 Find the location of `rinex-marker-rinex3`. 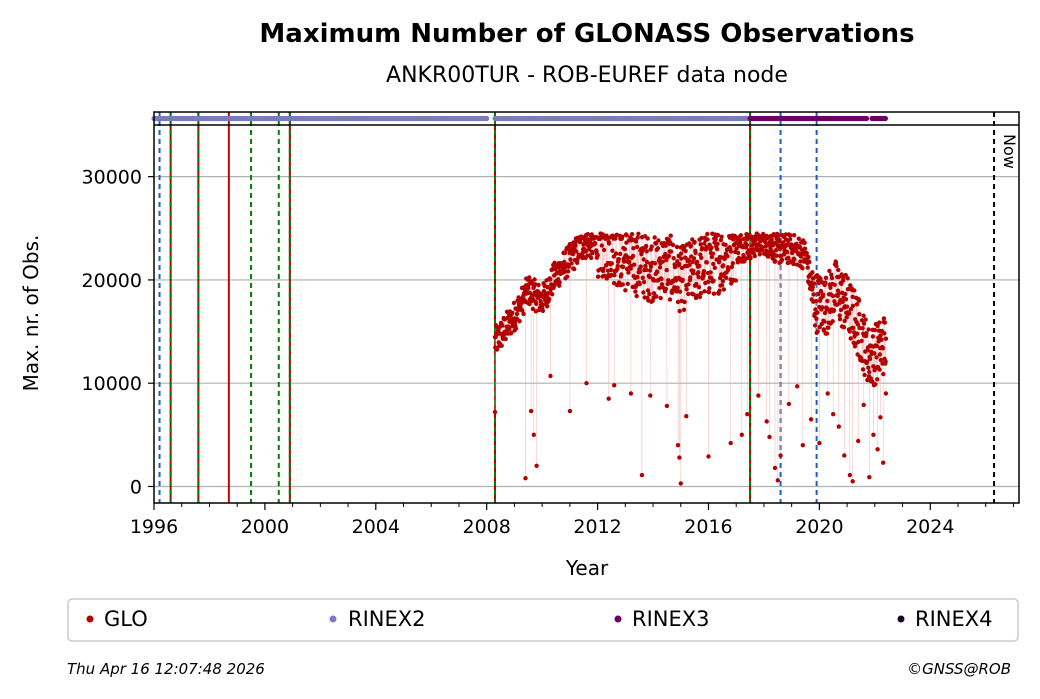

rinex-marker-rinex3 is located at coordinates (885, 118).